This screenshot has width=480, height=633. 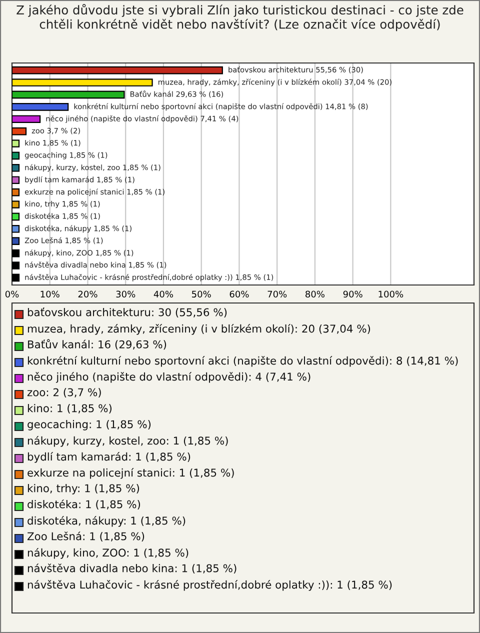 I want to click on text: baťovskou architekturu: 30 (55,56 %), so click(x=127, y=312).